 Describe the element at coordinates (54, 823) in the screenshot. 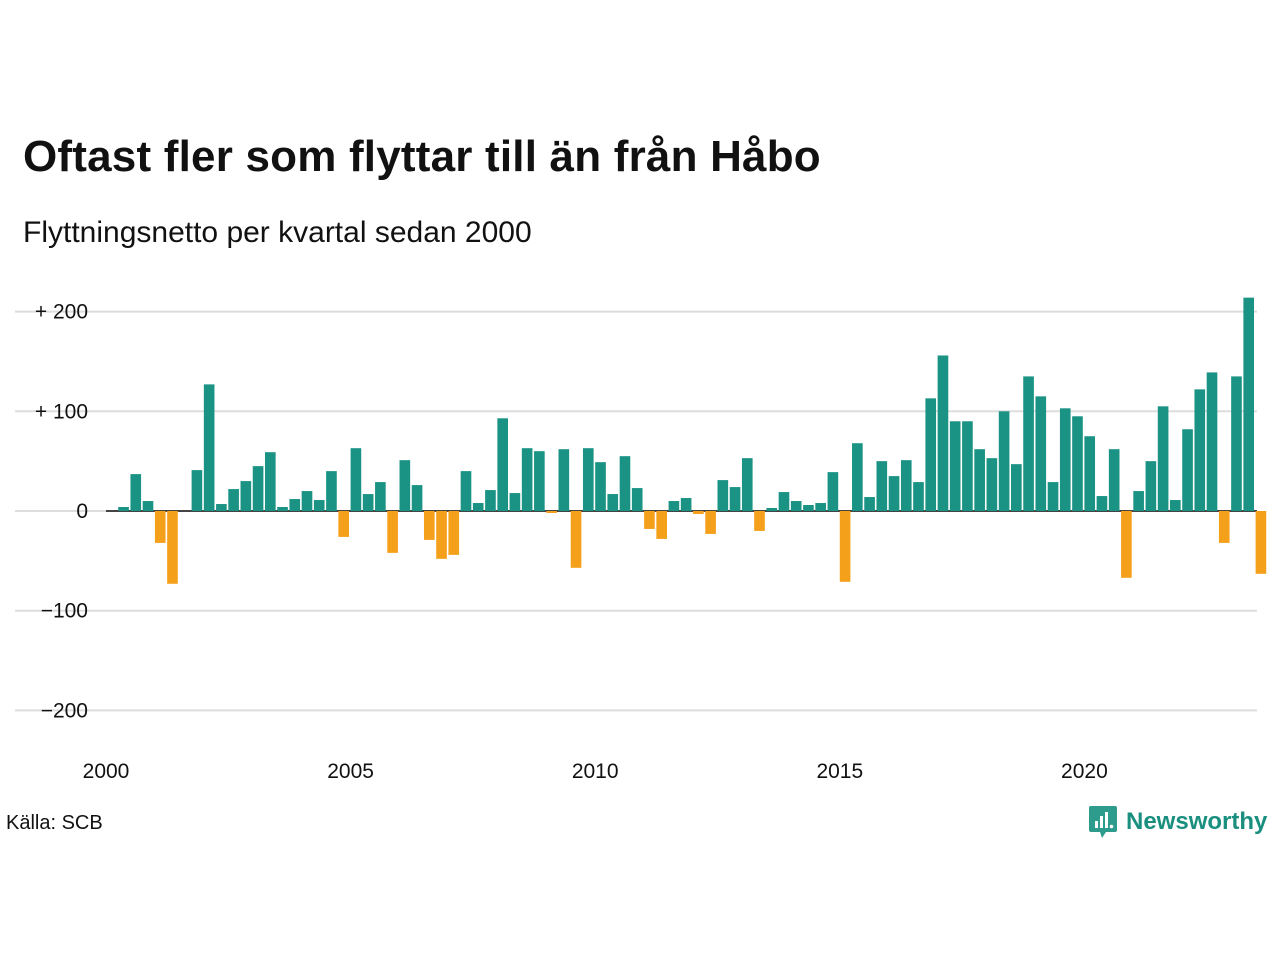

I see `source-note: Källa: SCB` at that location.